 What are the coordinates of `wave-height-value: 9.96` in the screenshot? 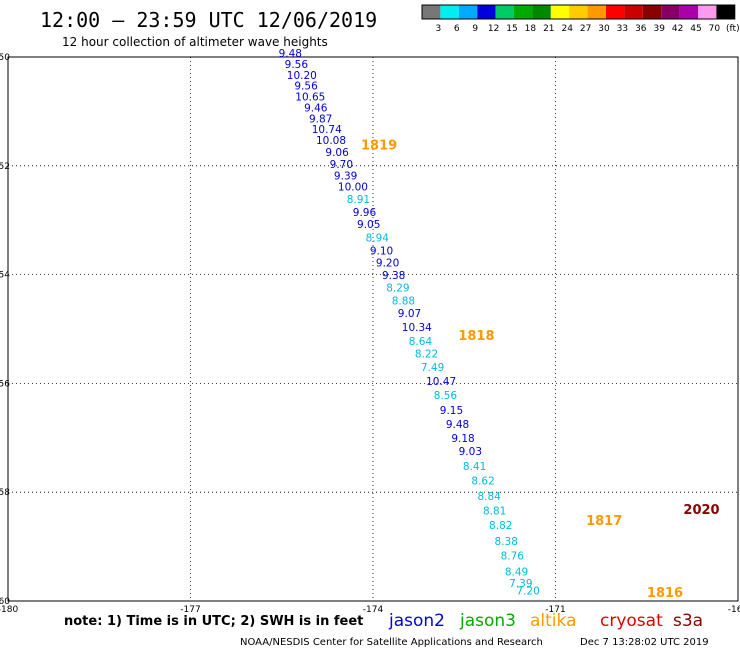 It's located at (365, 213).